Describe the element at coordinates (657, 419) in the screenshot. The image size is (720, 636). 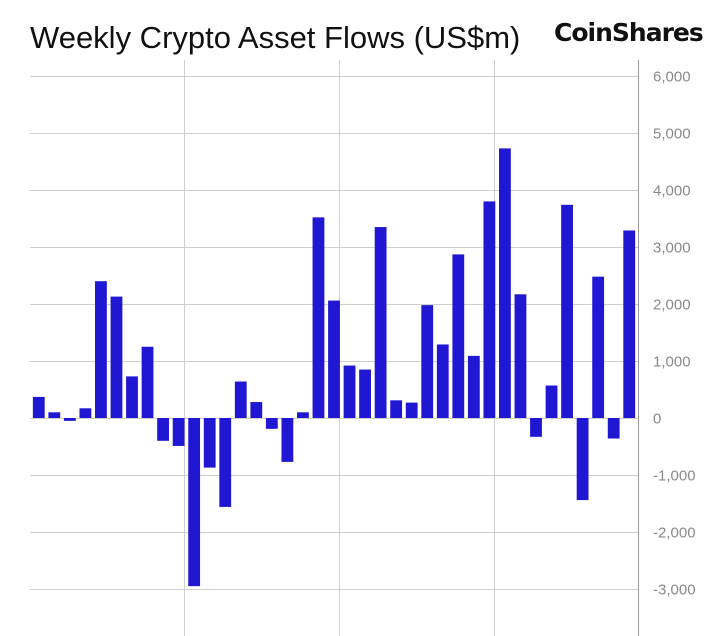
I see `y-tick-label: 0` at that location.